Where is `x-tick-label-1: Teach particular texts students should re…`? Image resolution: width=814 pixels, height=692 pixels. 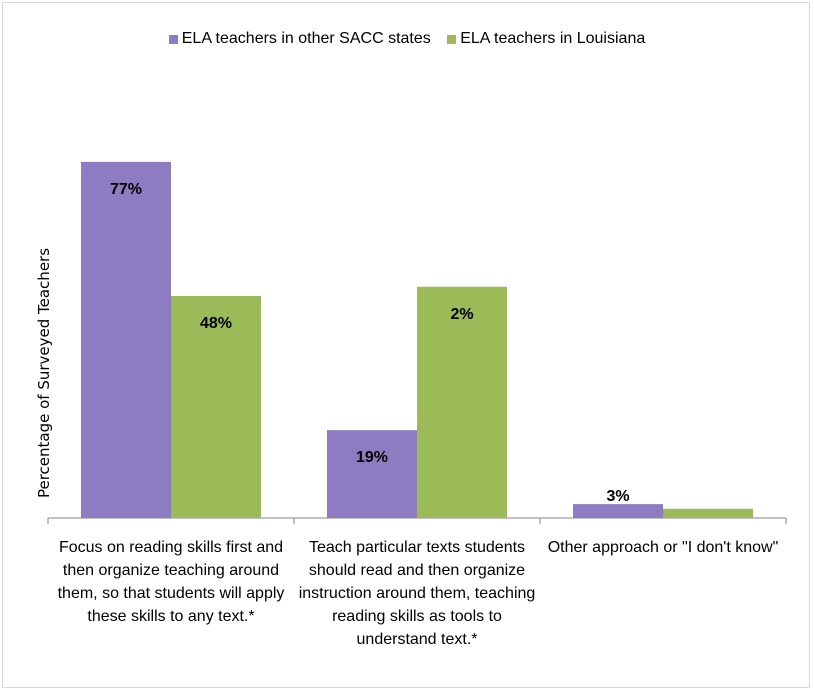 x-tick-label-1: Teach particular texts students should re… is located at coordinates (417, 593).